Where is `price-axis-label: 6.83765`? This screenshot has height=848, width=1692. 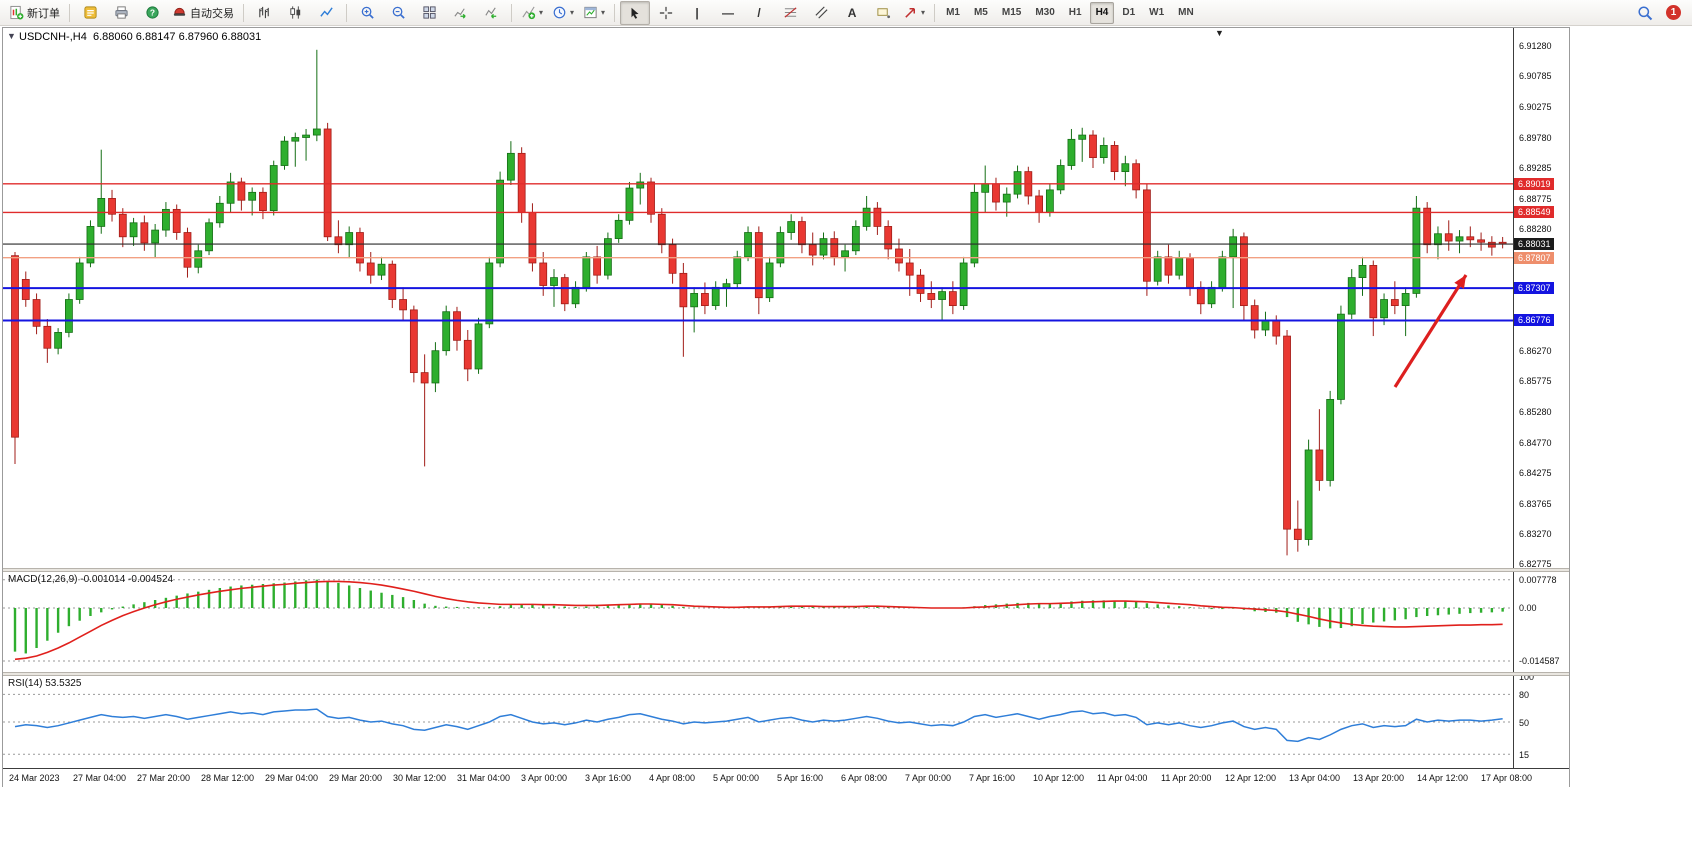
price-axis-label: 6.83765 is located at coordinates (1535, 503).